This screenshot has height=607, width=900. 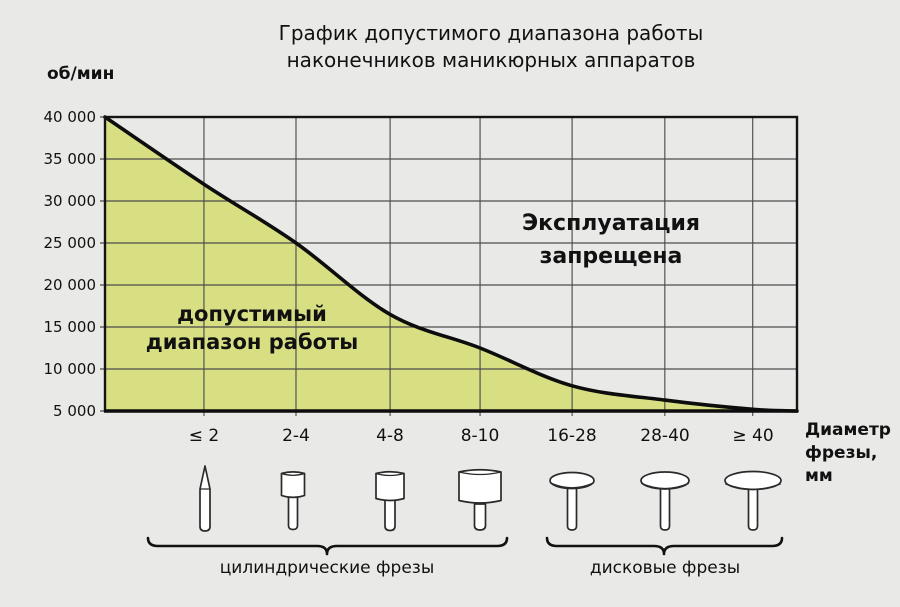 I want to click on brace-disk-burs, so click(x=664, y=546).